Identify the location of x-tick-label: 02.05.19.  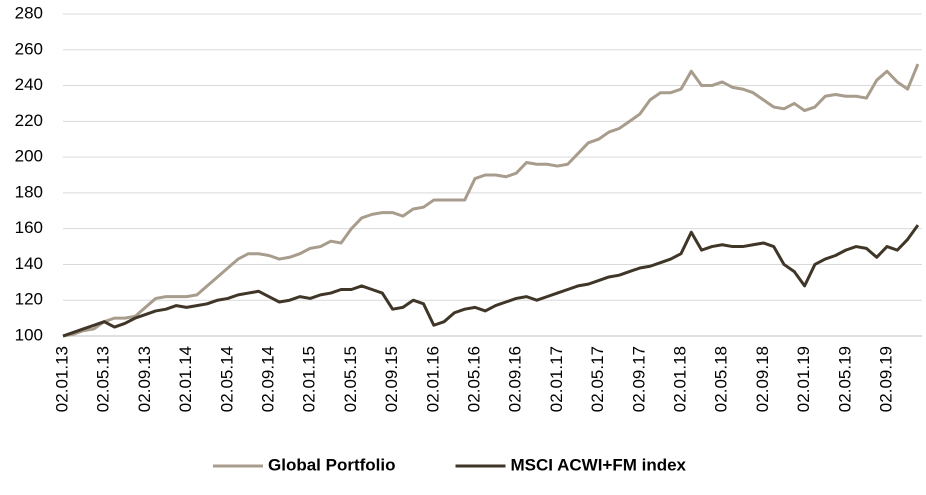
(844, 379).